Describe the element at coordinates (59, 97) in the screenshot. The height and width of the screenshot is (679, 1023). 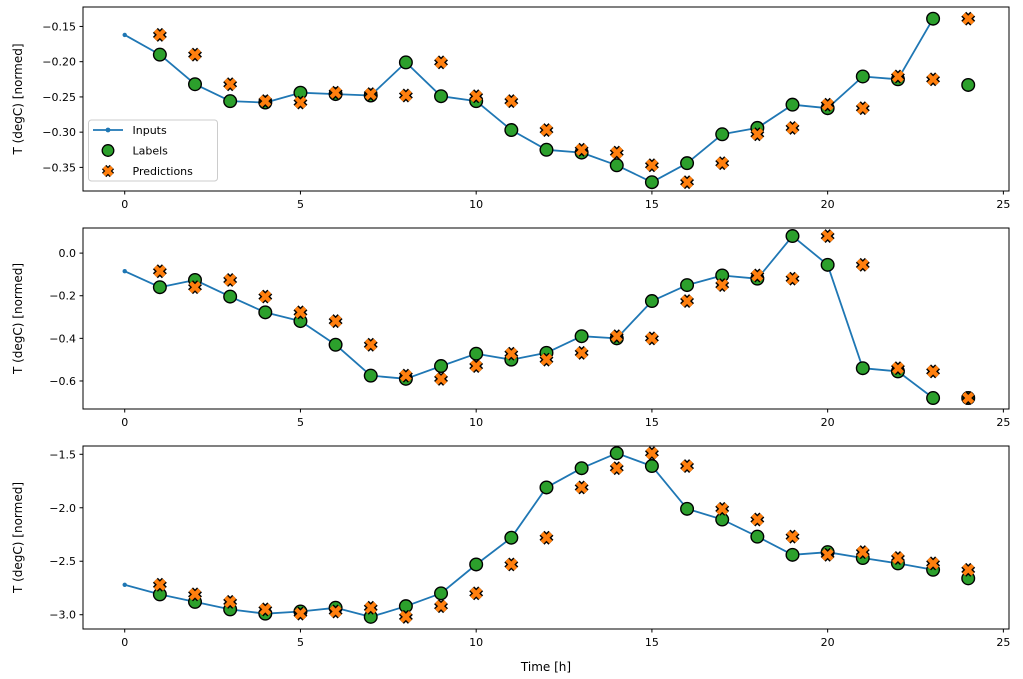
I see `y-tick-label: −0.25` at that location.